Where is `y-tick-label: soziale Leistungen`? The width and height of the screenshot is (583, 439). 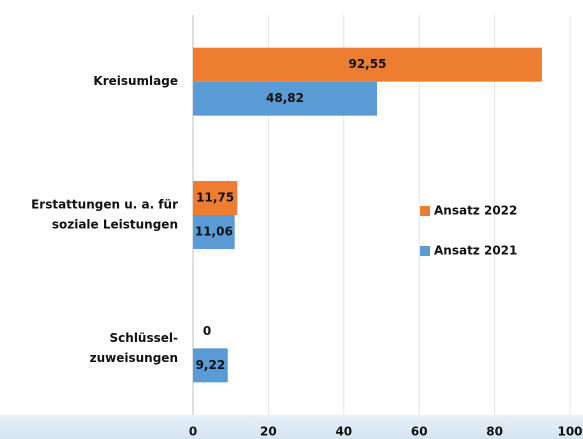 y-tick-label: soziale Leistungen is located at coordinates (115, 225).